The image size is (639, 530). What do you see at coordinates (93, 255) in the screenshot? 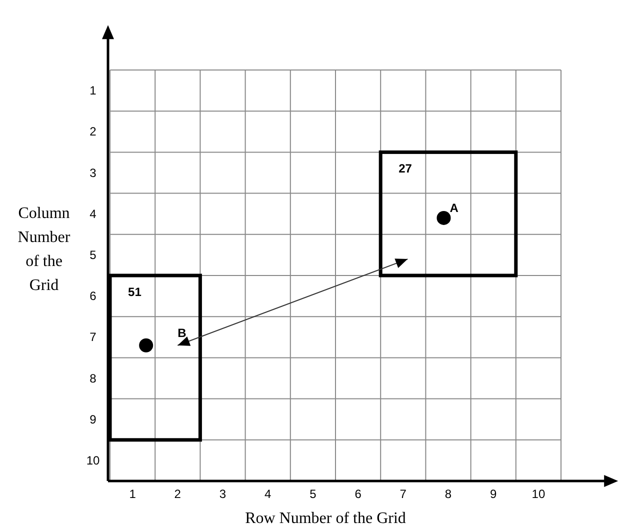
I see `y-tick-label: 5` at bounding box center [93, 255].